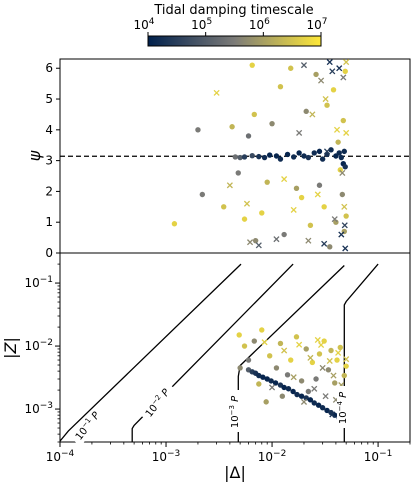  What do you see at coordinates (228, 453) in the screenshot?
I see `z-x-ticks: 10−4 10−3 10−2 10−1` at bounding box center [228, 453].